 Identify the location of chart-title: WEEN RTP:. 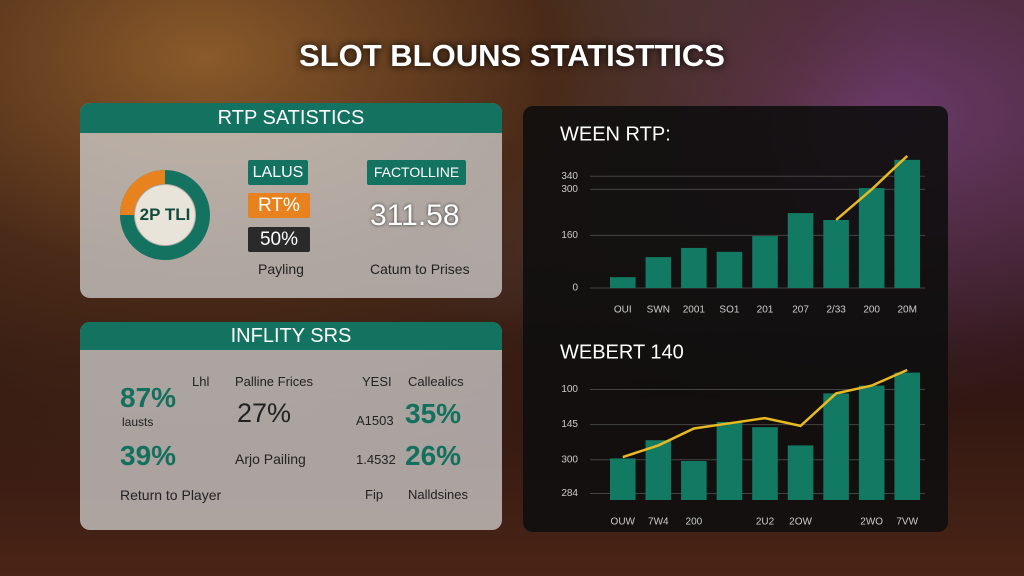
(615, 134).